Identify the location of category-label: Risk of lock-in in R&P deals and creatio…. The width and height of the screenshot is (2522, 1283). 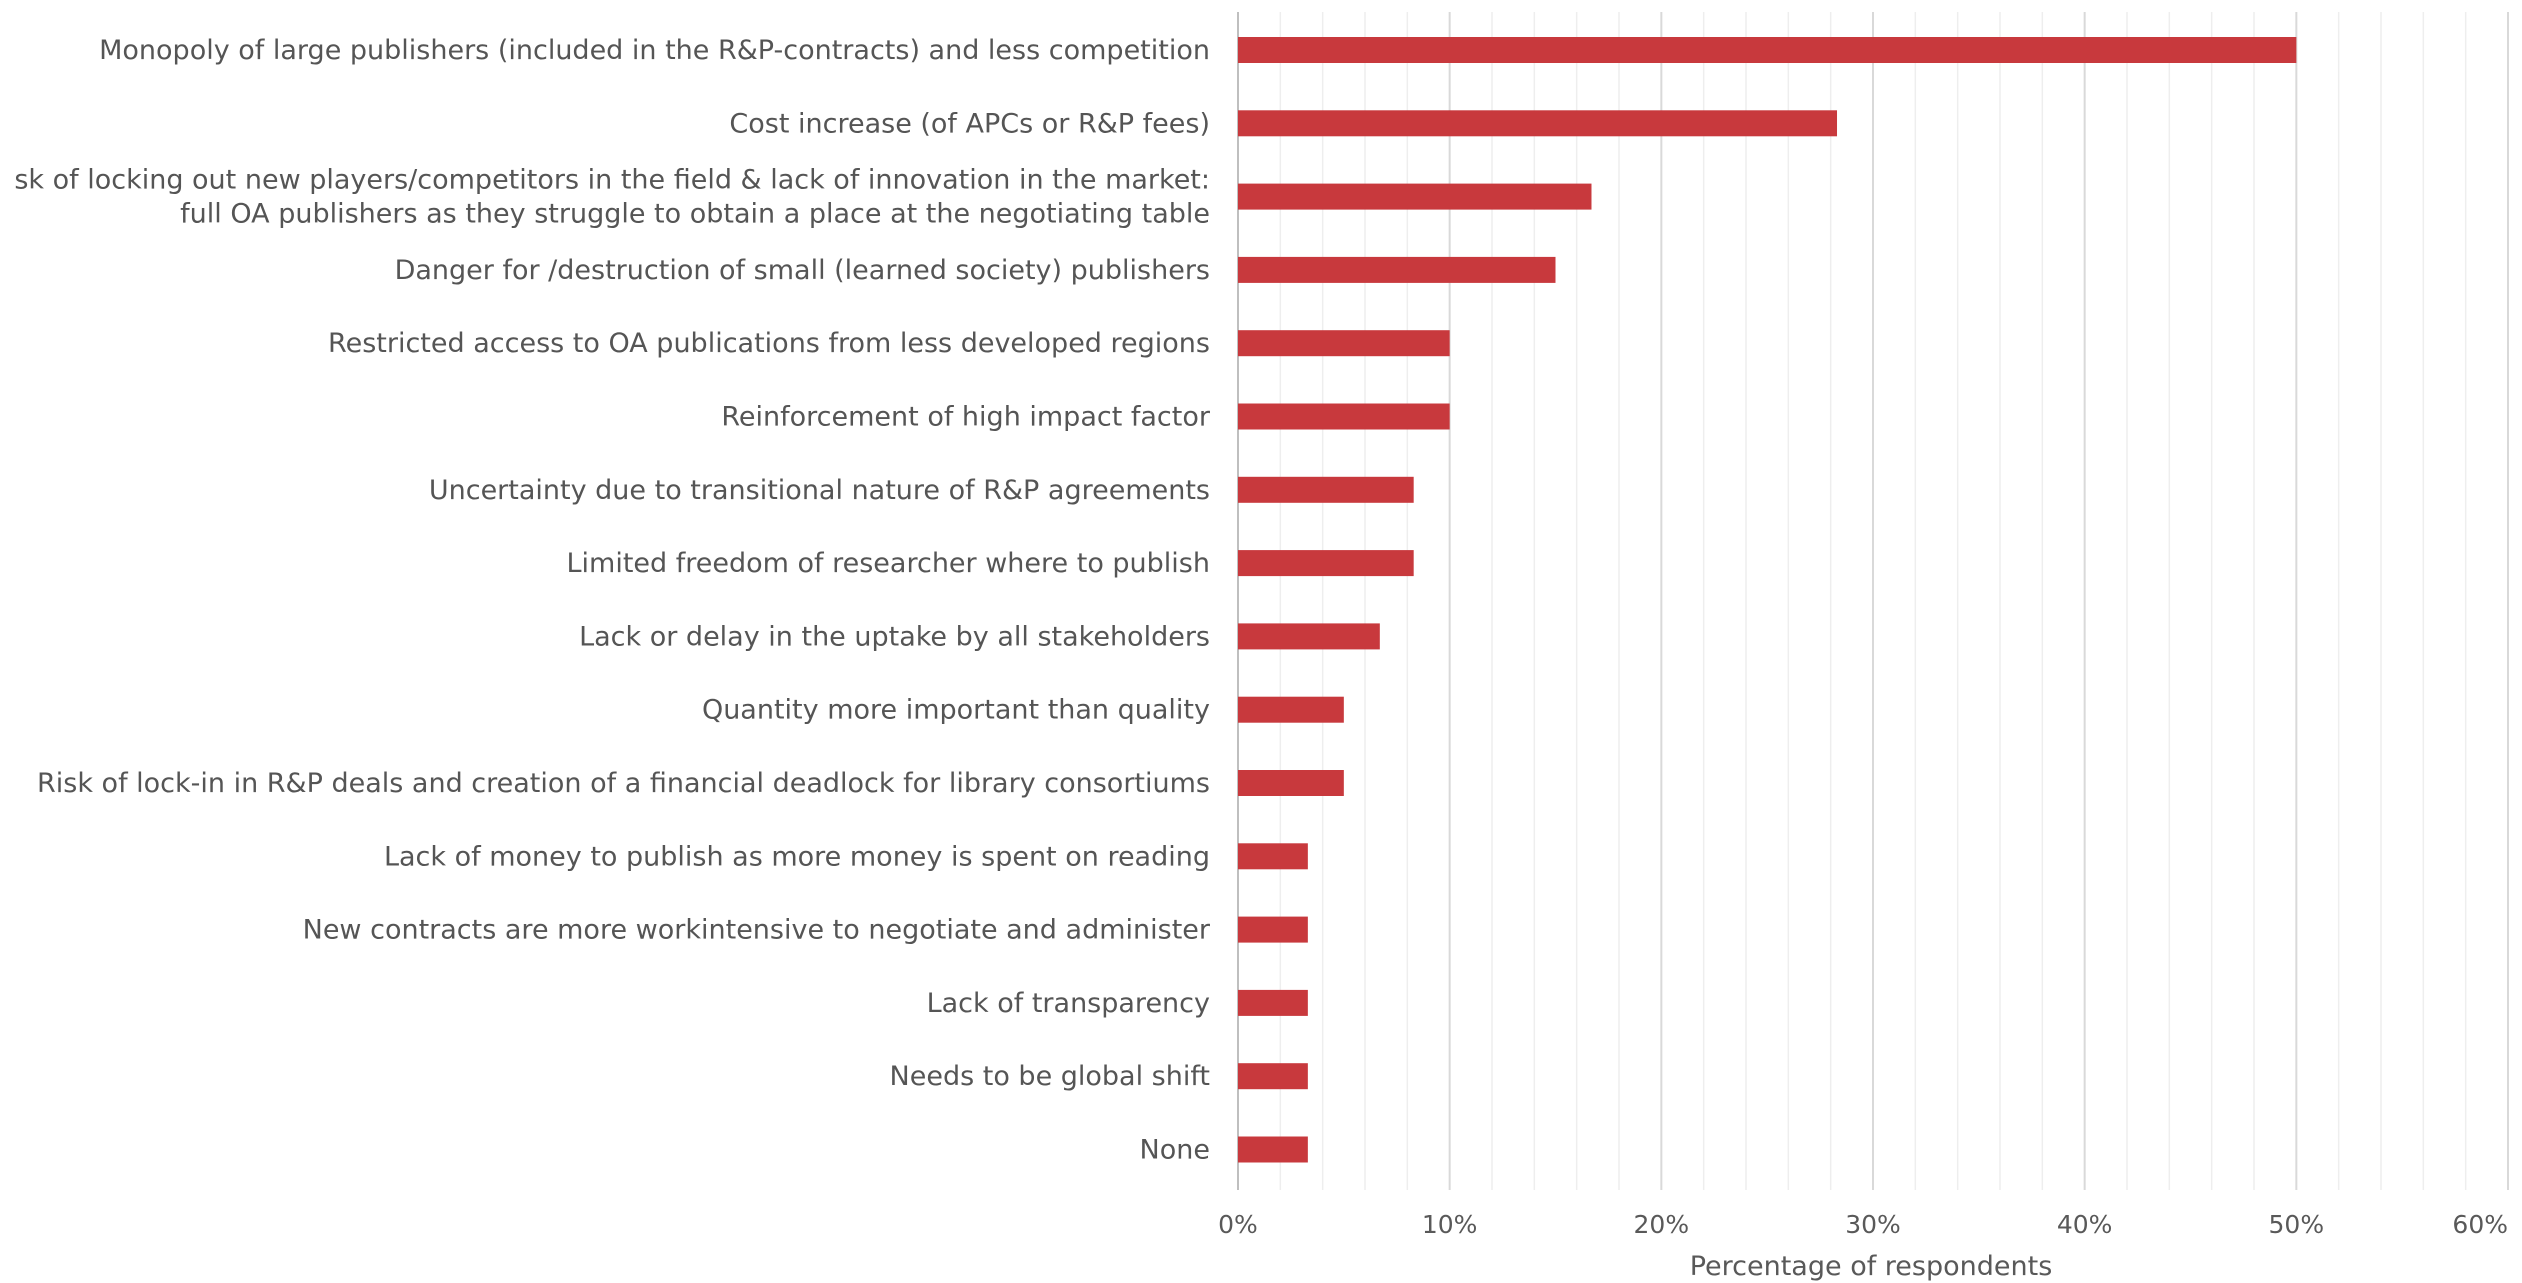
(623, 783).